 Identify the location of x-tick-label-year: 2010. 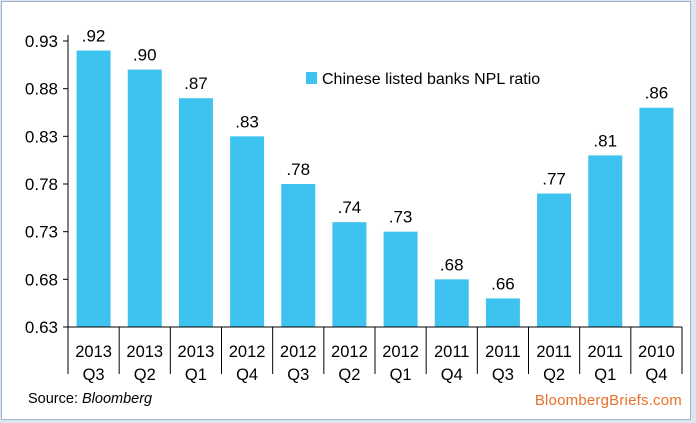
(656, 352).